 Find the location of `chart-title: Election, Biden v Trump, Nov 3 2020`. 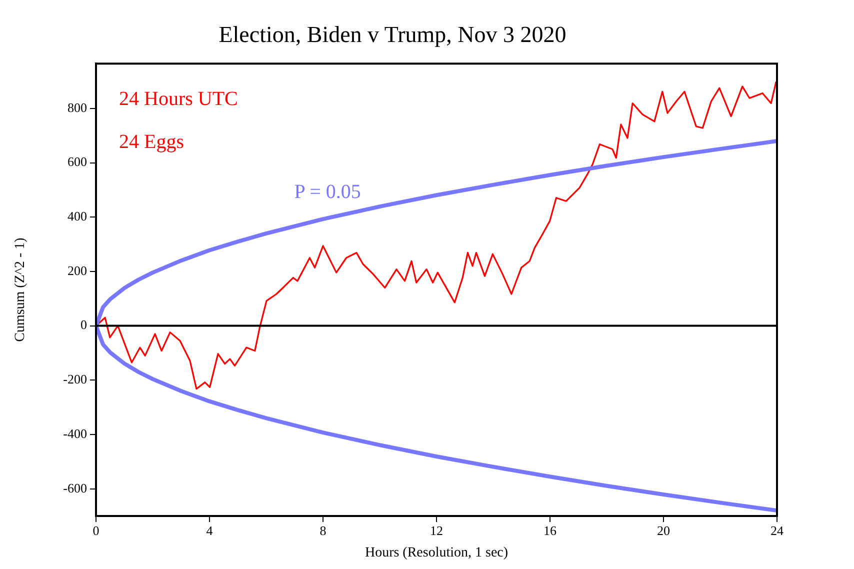

chart-title: Election, Biden v Trump, Nov 3 2020 is located at coordinates (392, 34).